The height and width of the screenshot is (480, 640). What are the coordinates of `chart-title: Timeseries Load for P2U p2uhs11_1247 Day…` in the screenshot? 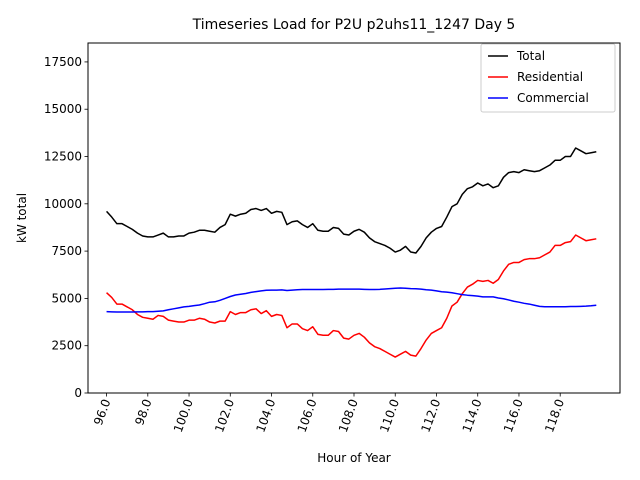 It's located at (354, 25).